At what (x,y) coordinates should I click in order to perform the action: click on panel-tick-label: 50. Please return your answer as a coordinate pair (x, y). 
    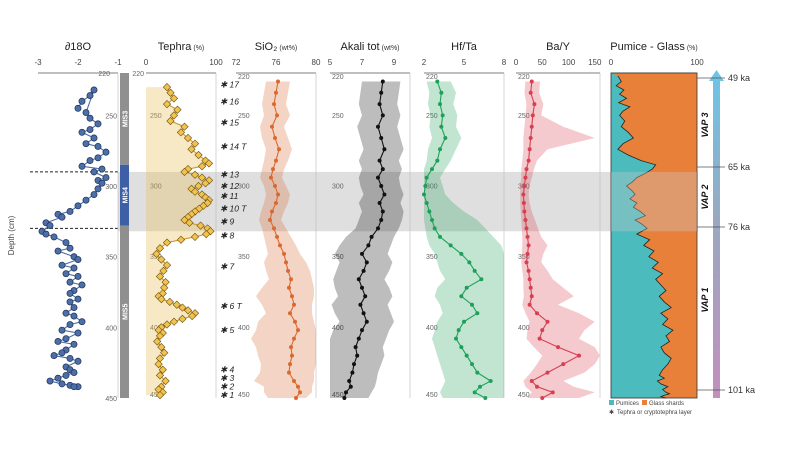
    Looking at the image, I should click on (542, 62).